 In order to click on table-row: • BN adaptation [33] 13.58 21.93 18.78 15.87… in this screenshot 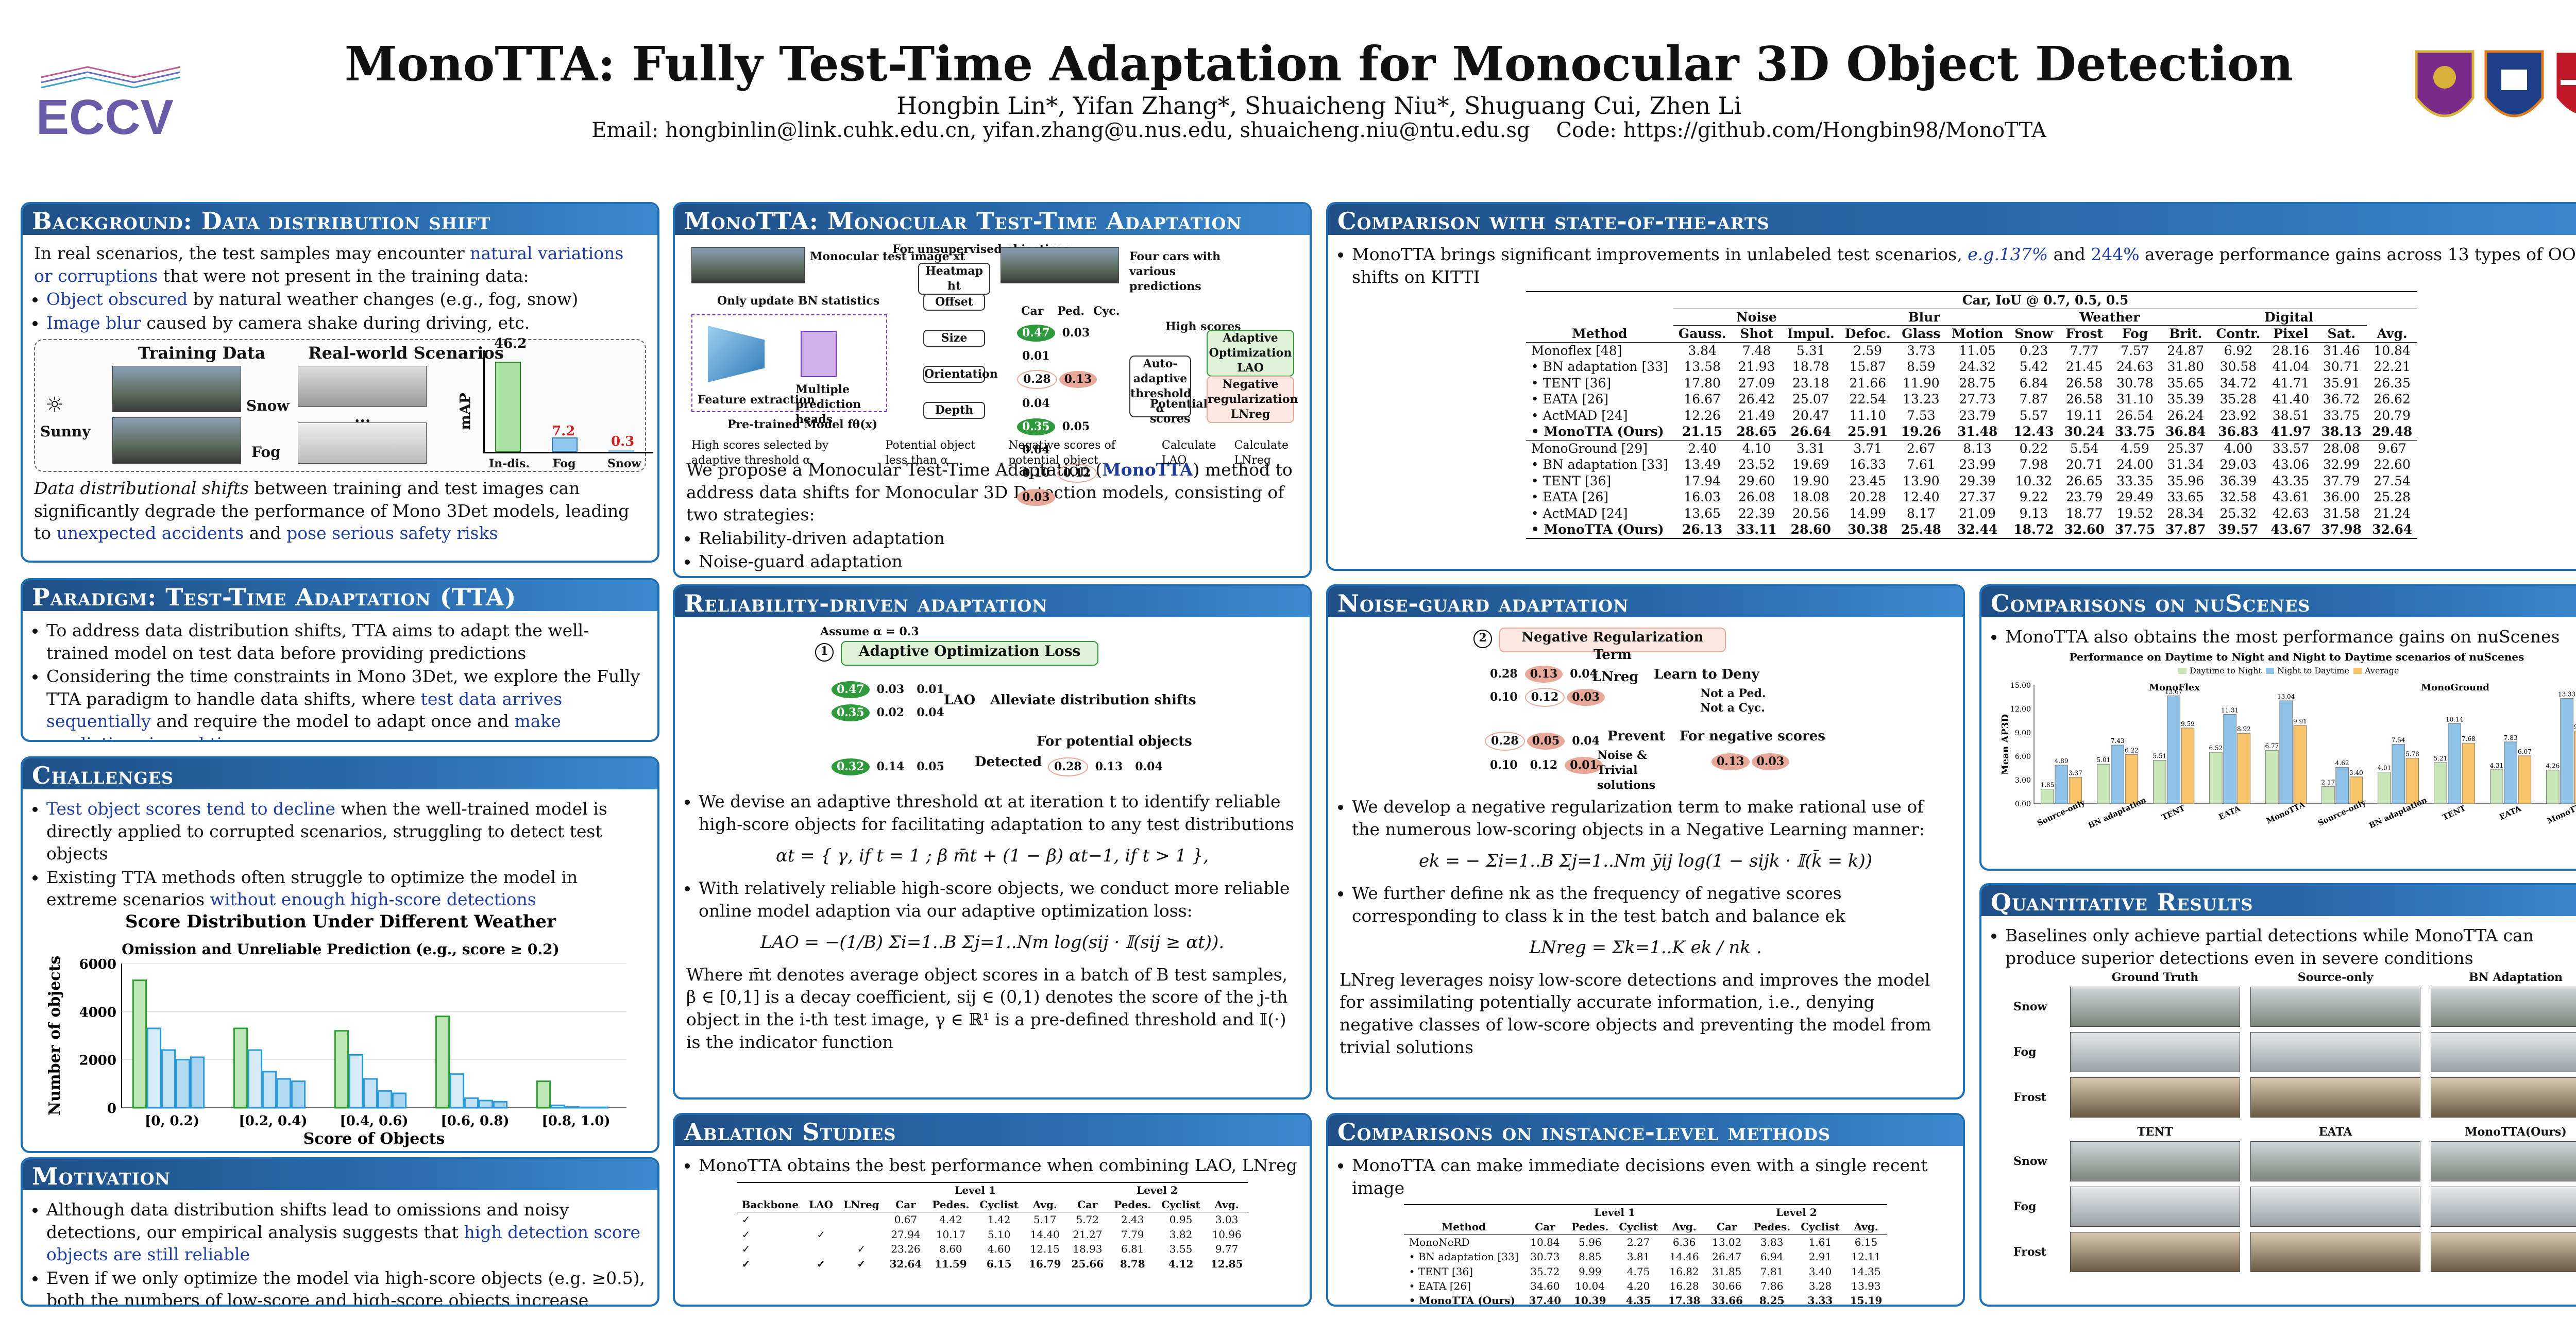, I will do `click(1972, 367)`.